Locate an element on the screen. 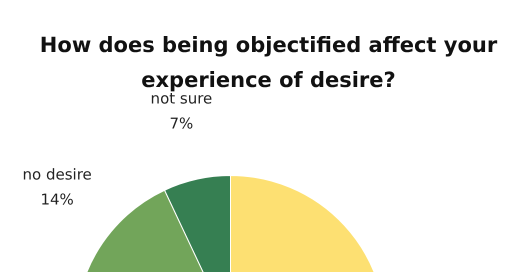 This screenshot has height=272, width=520. data-label: 7% is located at coordinates (182, 123).